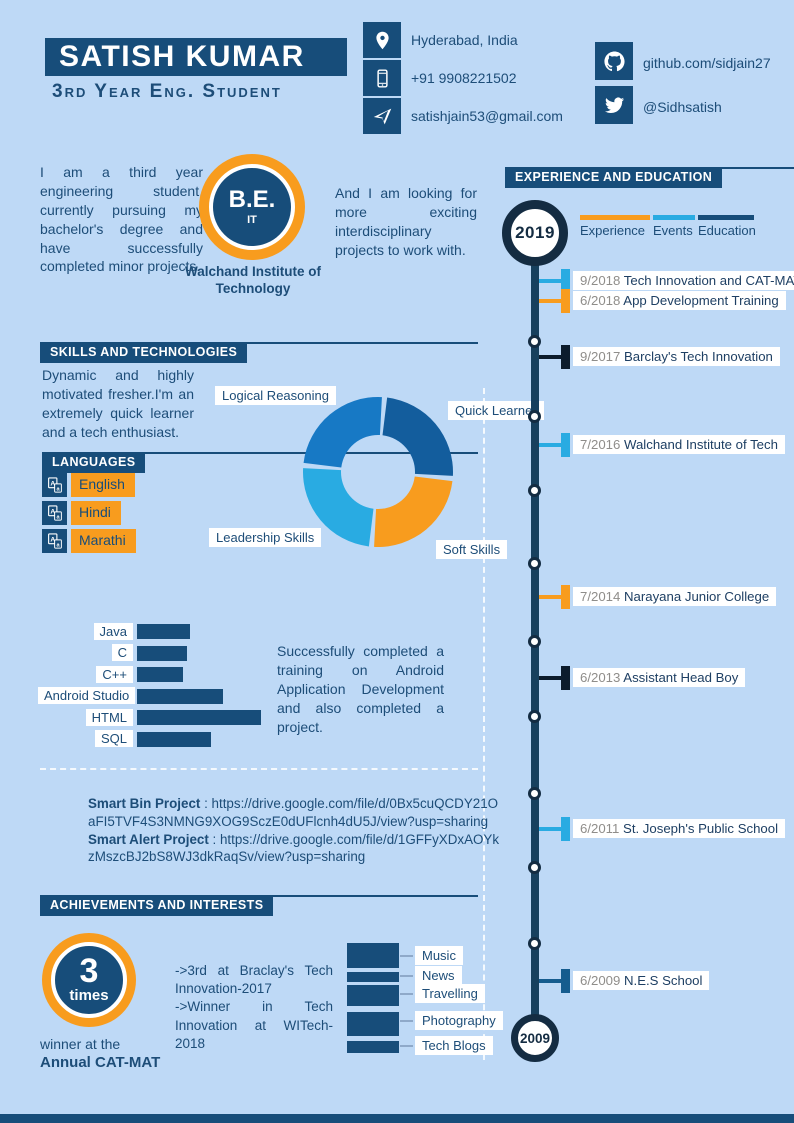 The height and width of the screenshot is (1123, 794). Describe the element at coordinates (167, 91) in the screenshot. I see `person-role: 3rd Year Eng. Student` at that location.